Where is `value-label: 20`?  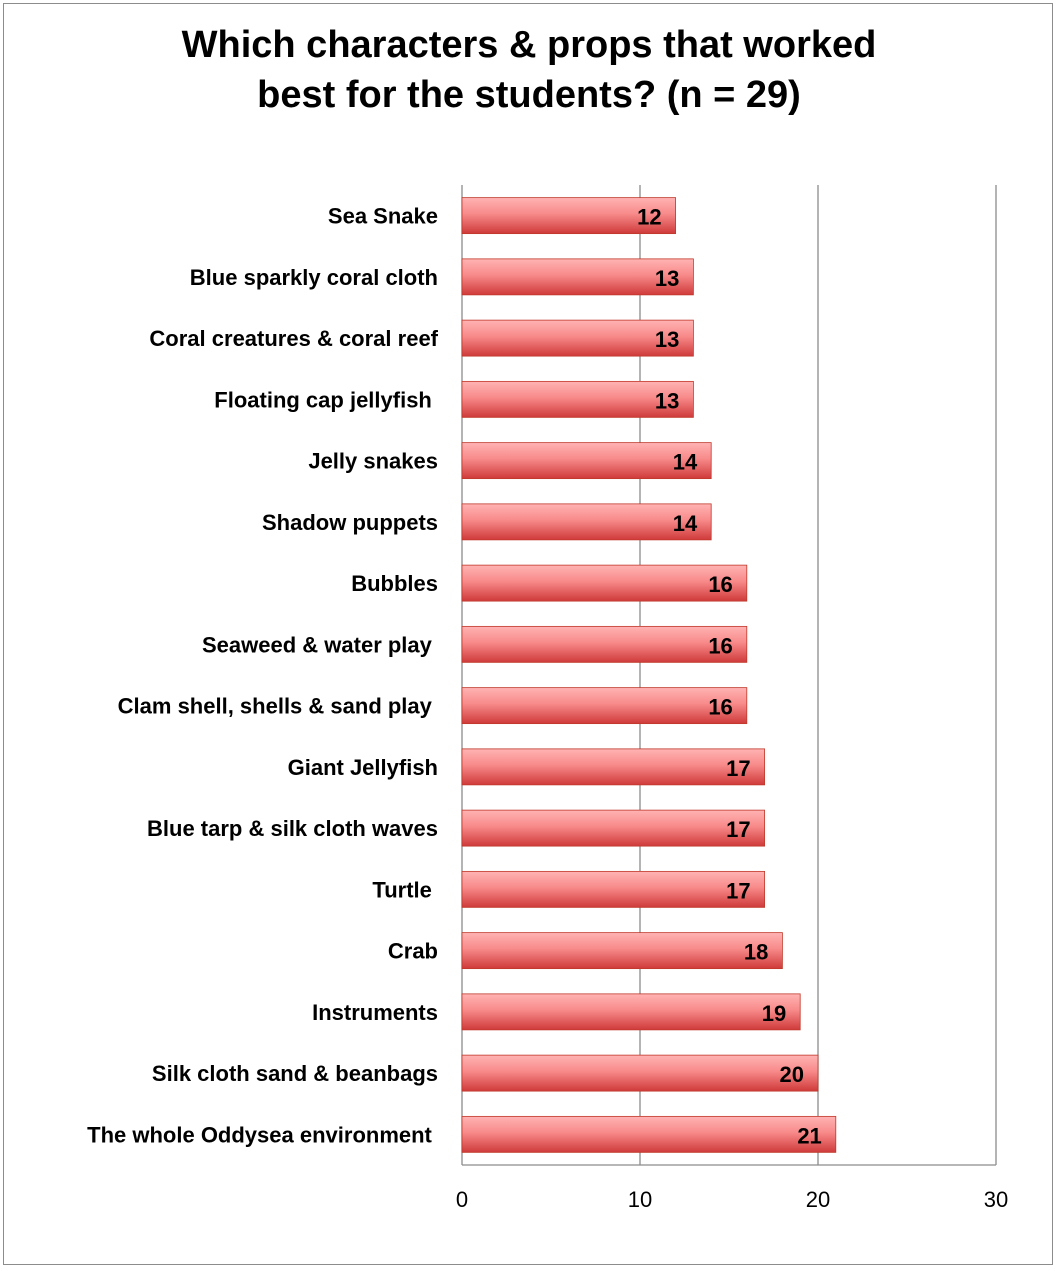
value-label: 20 is located at coordinates (792, 1074).